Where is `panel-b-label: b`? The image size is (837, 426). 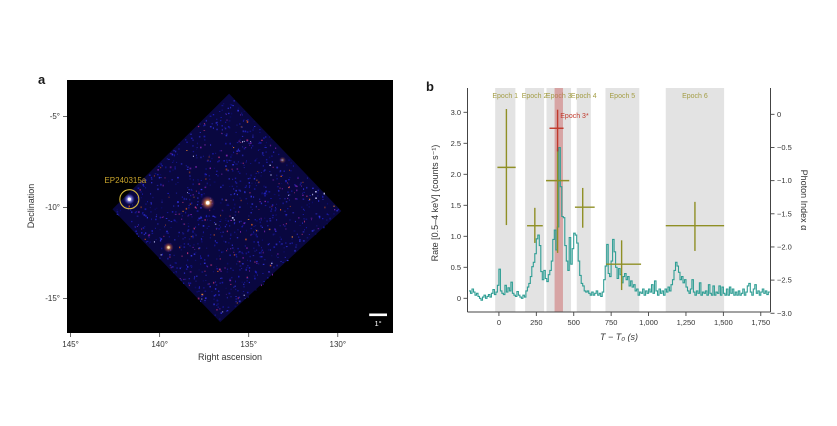
panel-b-label: b is located at coordinates (430, 86).